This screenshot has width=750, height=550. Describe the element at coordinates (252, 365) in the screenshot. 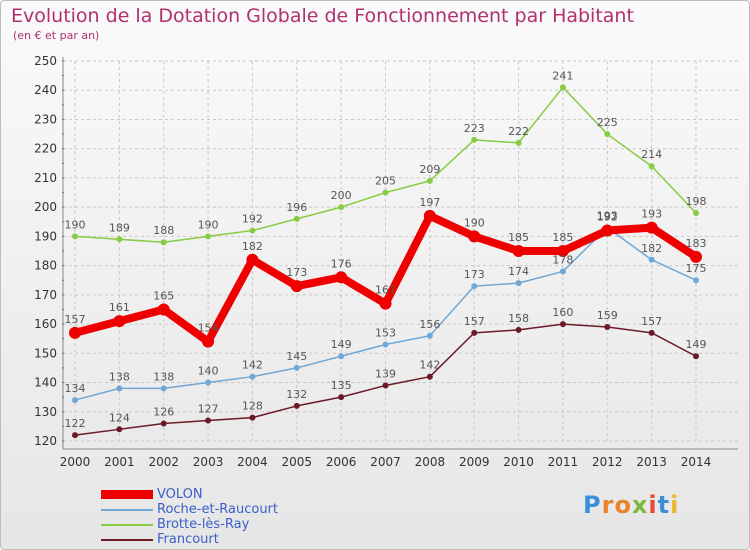

I see `data-label-roche-et-raucourt: 142` at that location.